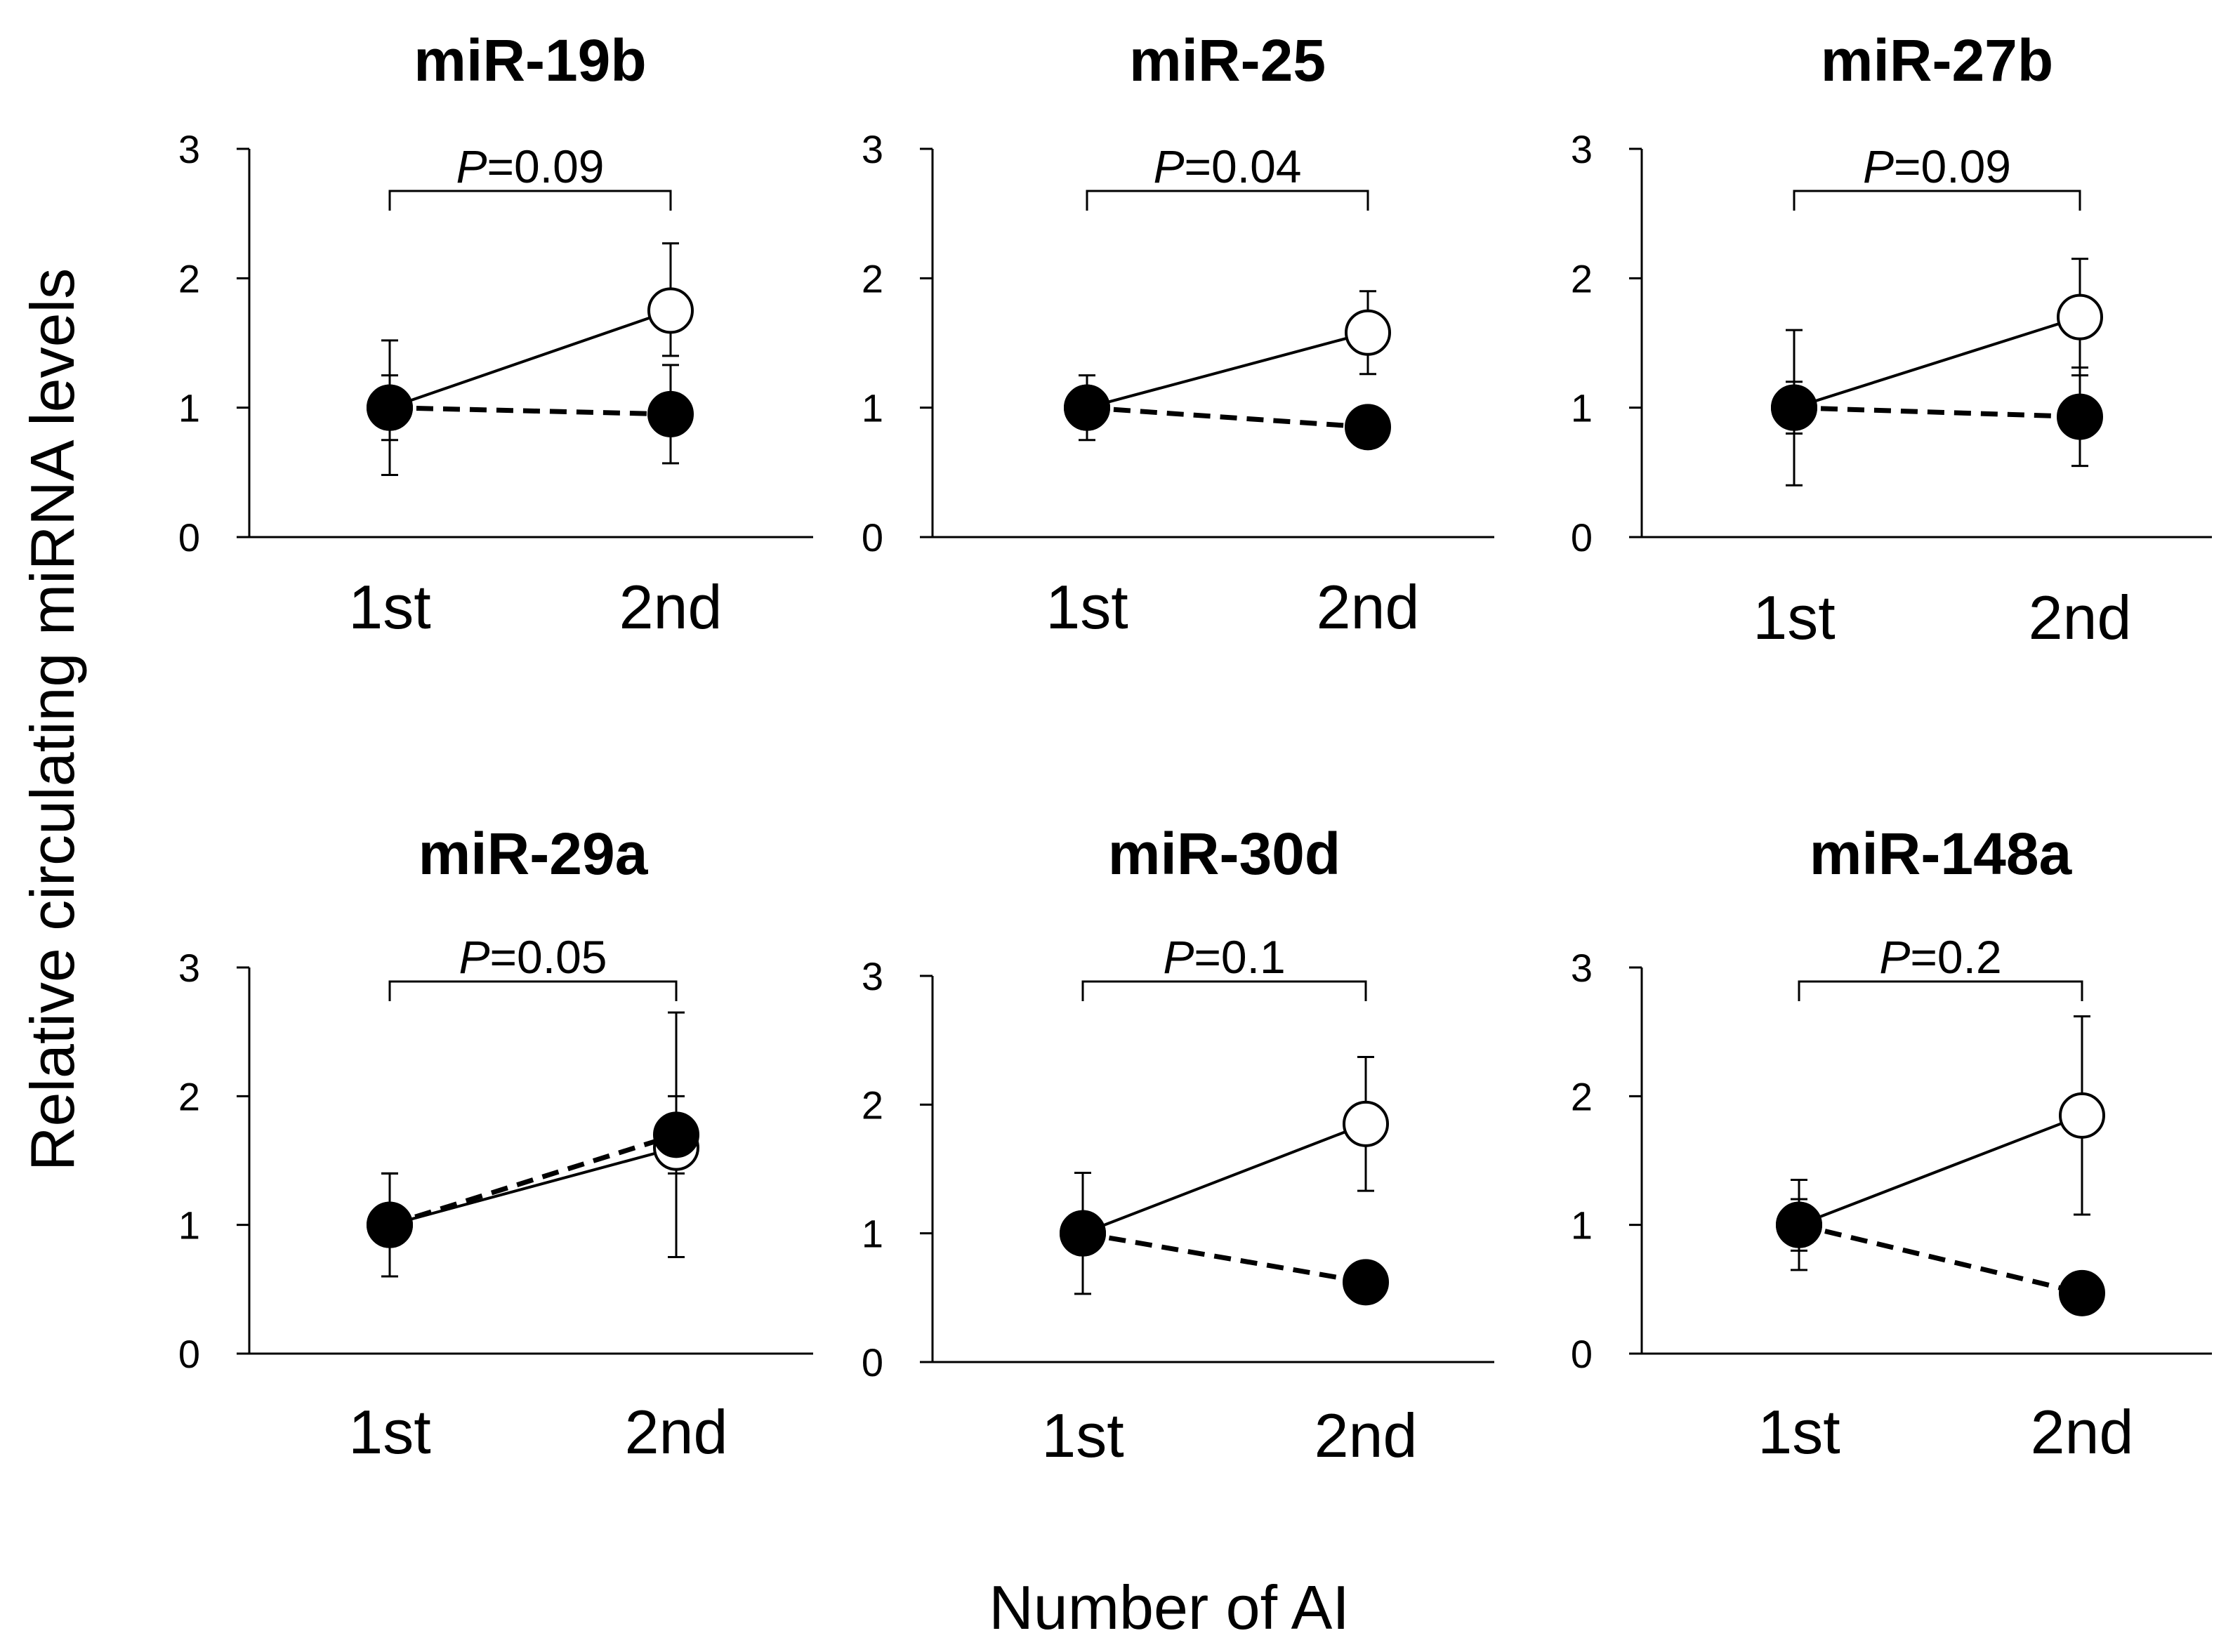 The image size is (2240, 1652). What do you see at coordinates (1169, 1607) in the screenshot?
I see `x-axis-label: Number of AI` at bounding box center [1169, 1607].